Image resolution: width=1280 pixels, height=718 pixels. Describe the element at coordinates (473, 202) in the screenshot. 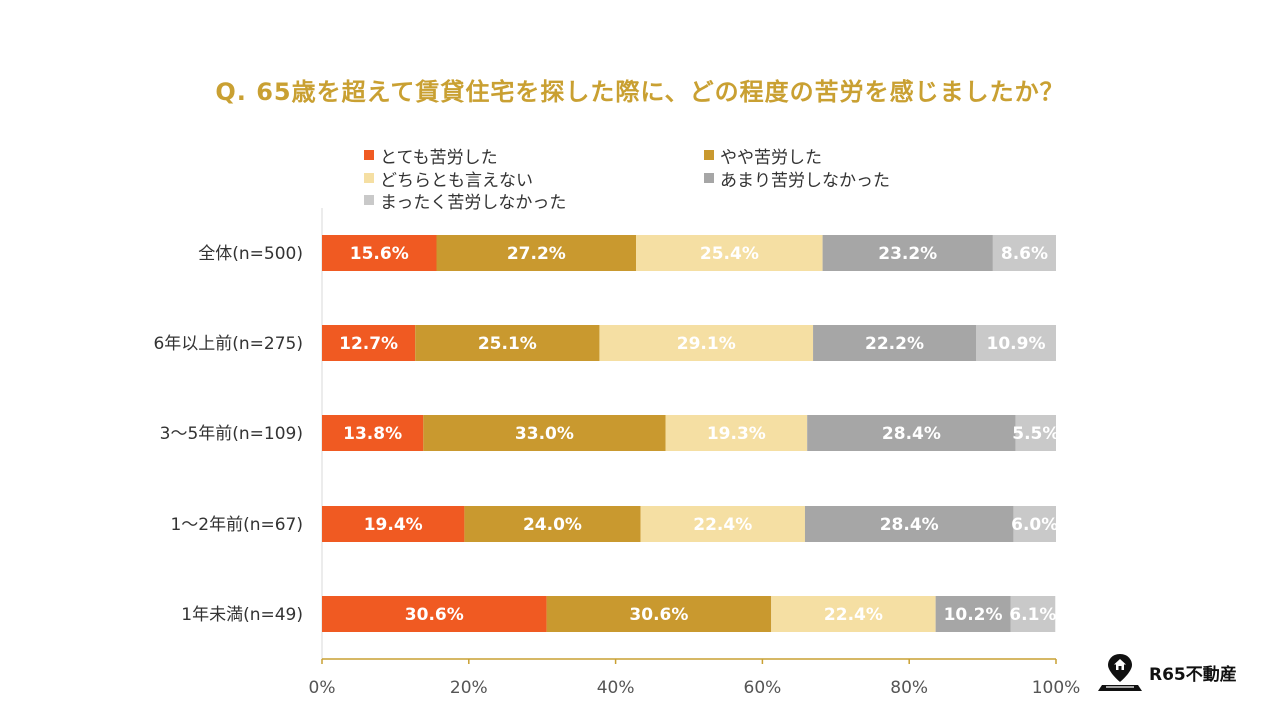

I see `legend-label: まったく苦労しなかった` at that location.